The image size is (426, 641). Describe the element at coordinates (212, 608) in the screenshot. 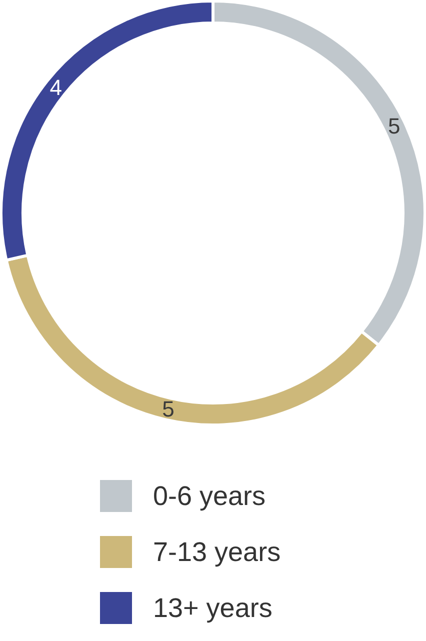

I see `legend-label: 13+ years` at that location.